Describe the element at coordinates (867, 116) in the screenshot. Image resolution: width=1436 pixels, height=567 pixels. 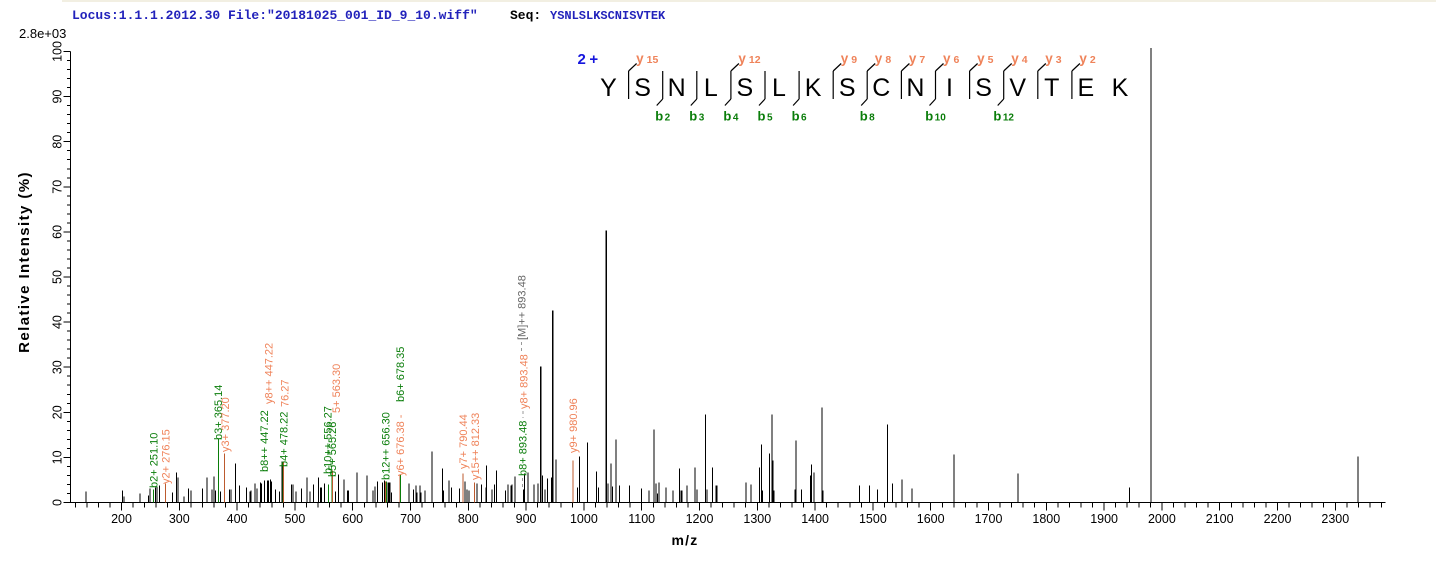
I see `svg-text: b8` at that location.